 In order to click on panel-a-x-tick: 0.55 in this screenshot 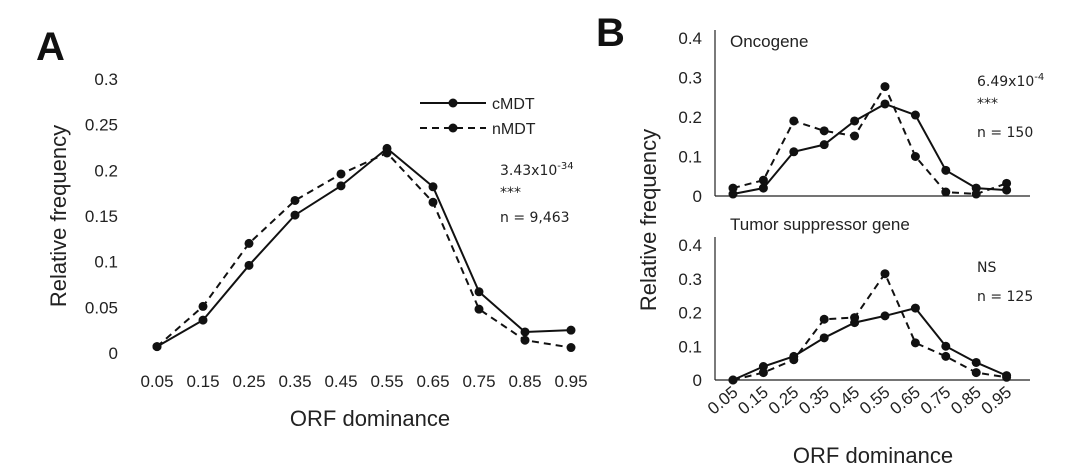, I will do `click(386, 381)`.